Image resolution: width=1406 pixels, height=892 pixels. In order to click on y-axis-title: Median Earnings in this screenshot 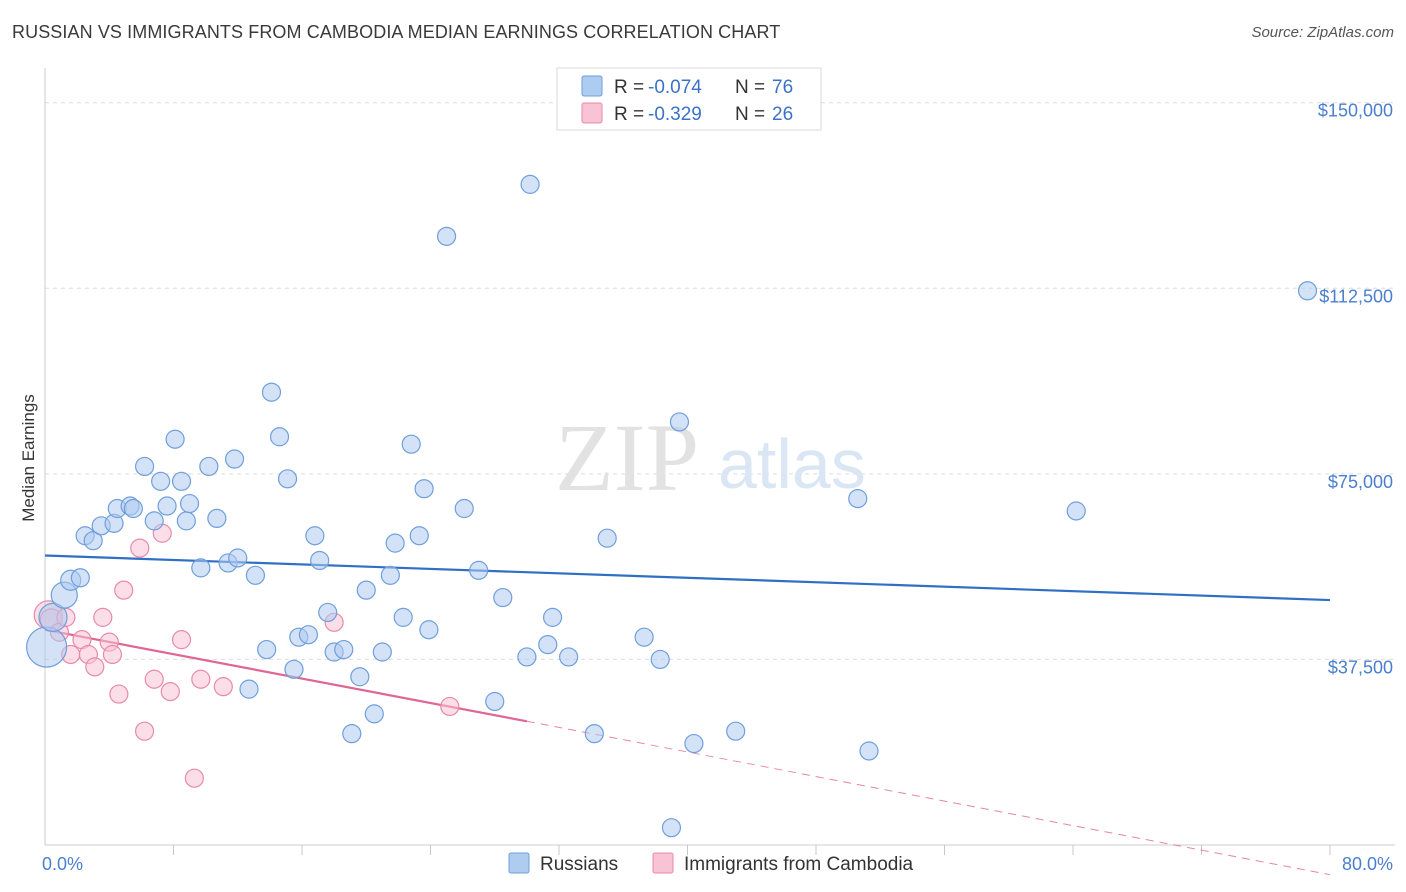, I will do `click(28, 458)`.